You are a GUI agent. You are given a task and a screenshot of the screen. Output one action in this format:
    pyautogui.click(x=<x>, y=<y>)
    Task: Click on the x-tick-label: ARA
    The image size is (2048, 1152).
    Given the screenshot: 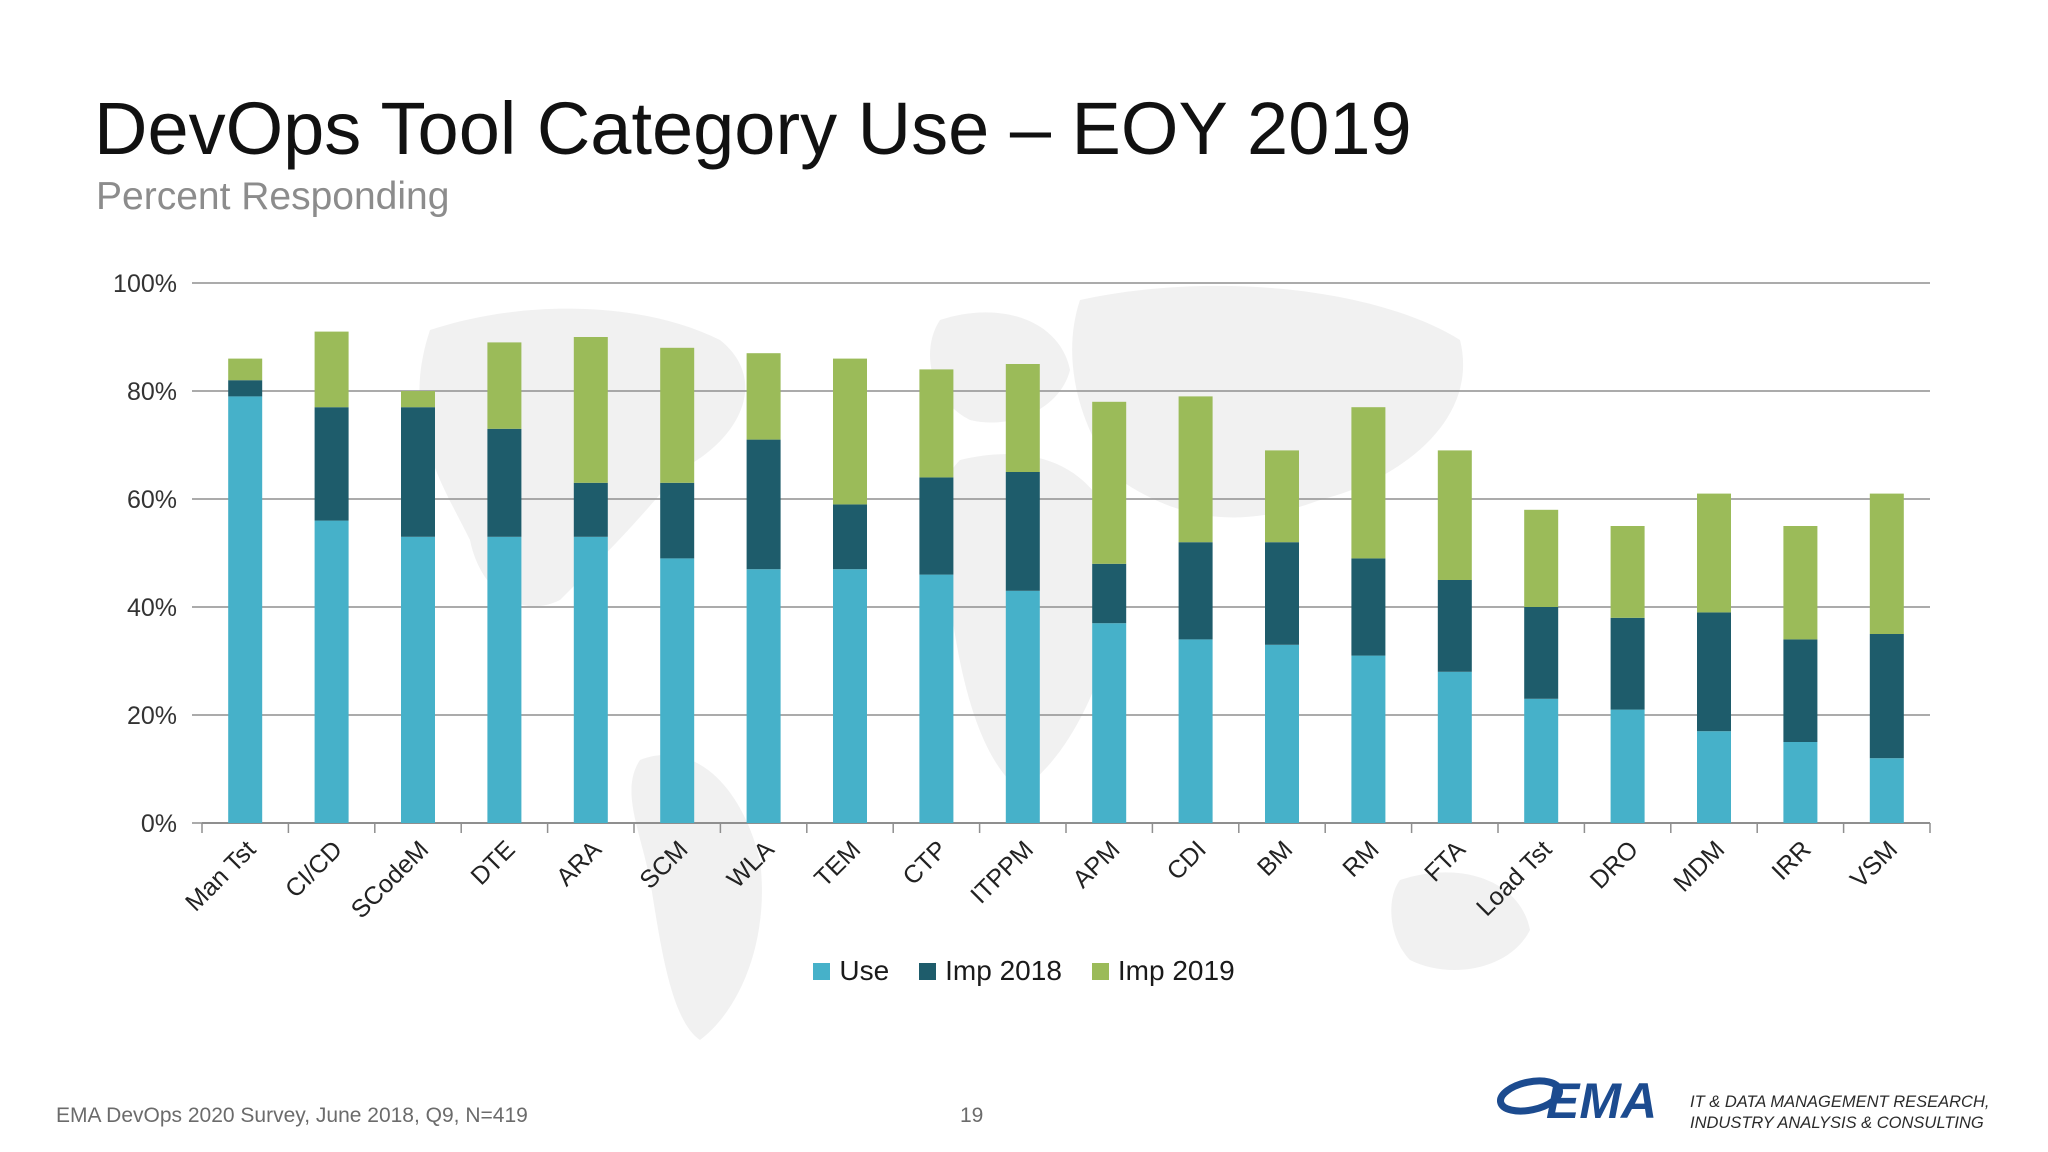 What is the action you would take?
    pyautogui.click(x=579, y=863)
    